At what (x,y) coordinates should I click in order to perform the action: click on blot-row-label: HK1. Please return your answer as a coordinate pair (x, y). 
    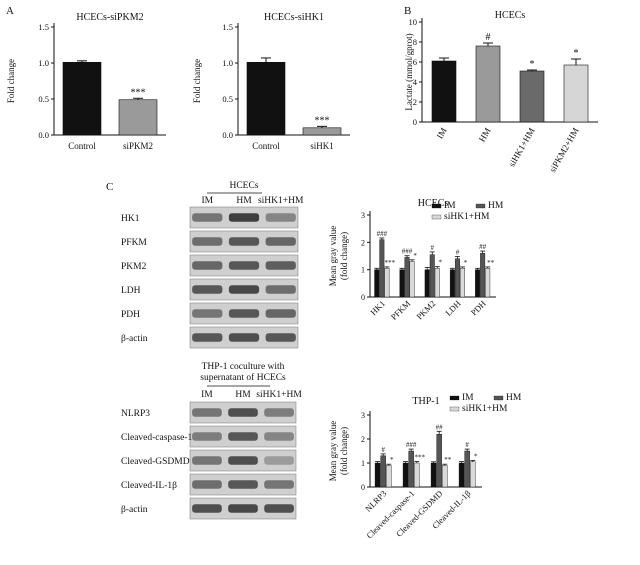
    Looking at the image, I should click on (130, 219).